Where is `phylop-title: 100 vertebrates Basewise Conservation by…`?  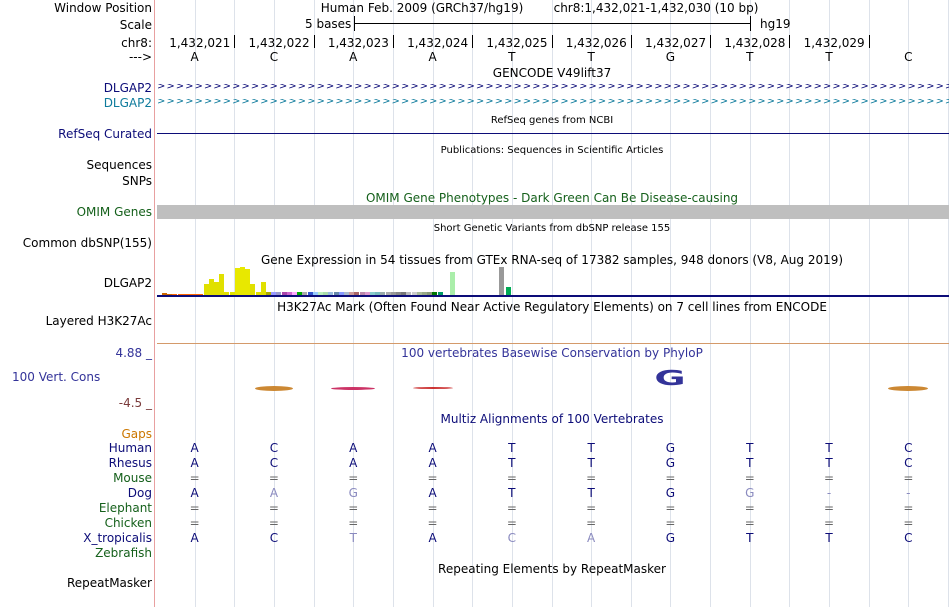 phylop-title: 100 vertebrates Basewise Conservation by… is located at coordinates (552, 353).